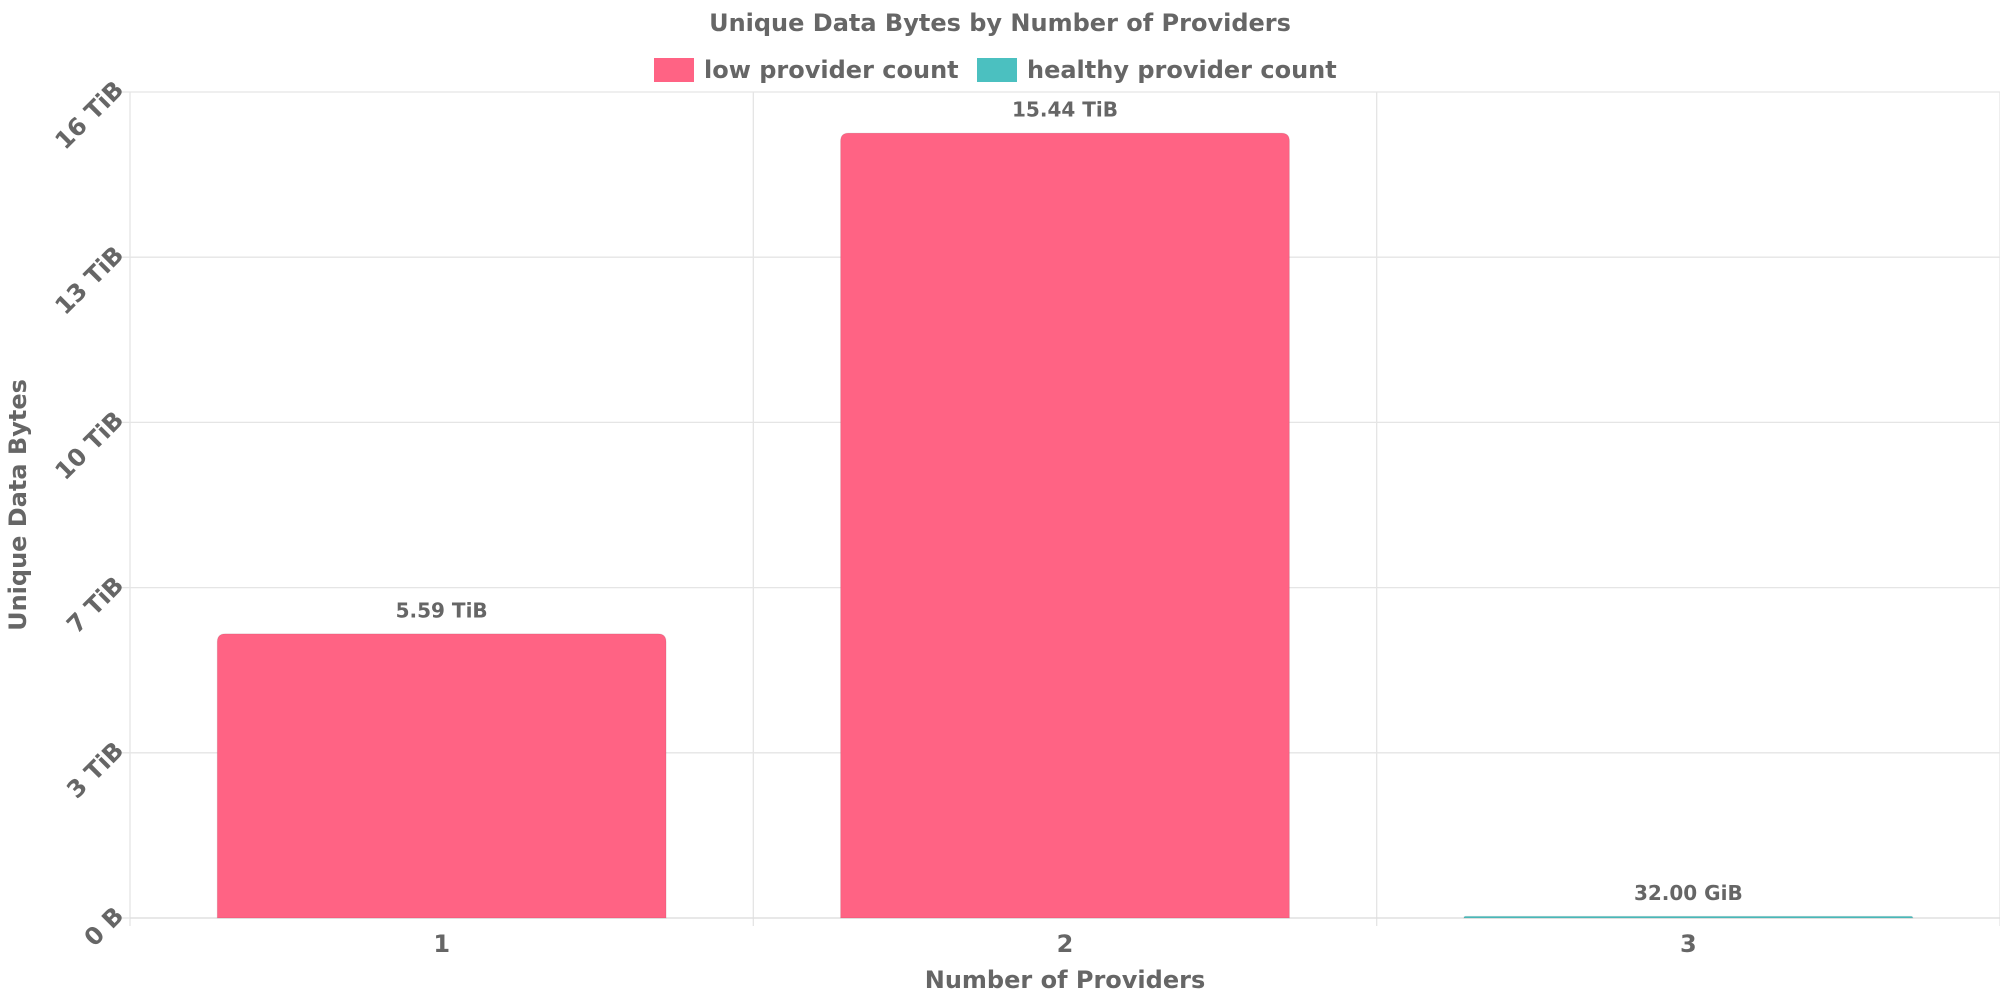 The image size is (2000, 1000). I want to click on legend-label: low provider count, so click(831, 70).